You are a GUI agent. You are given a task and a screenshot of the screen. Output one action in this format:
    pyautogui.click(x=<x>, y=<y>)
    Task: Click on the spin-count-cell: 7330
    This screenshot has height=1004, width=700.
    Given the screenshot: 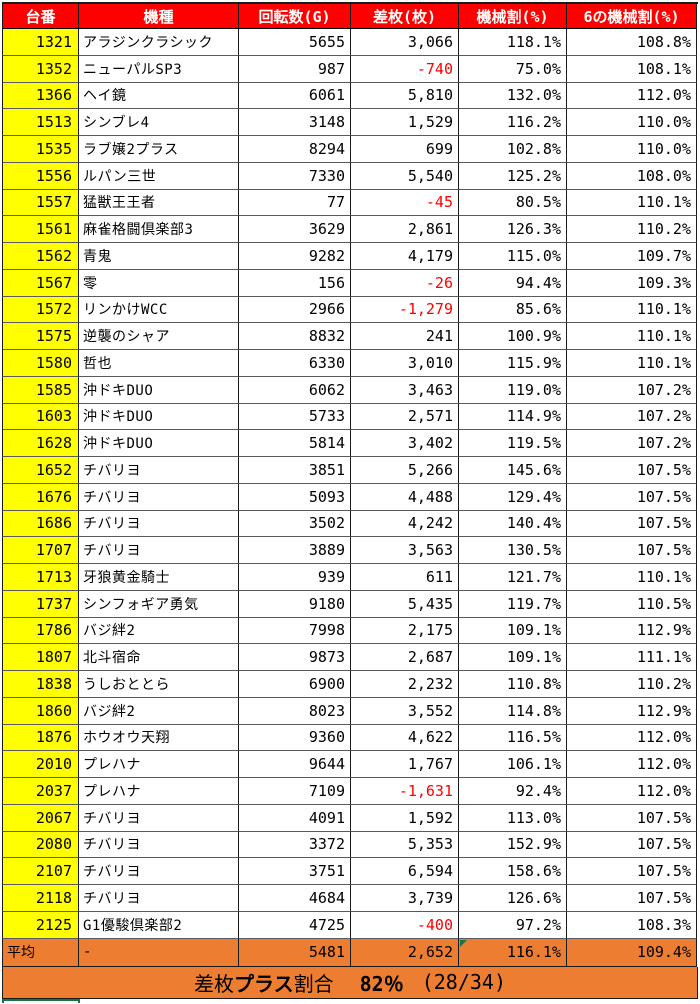 What is the action you would take?
    pyautogui.click(x=295, y=176)
    